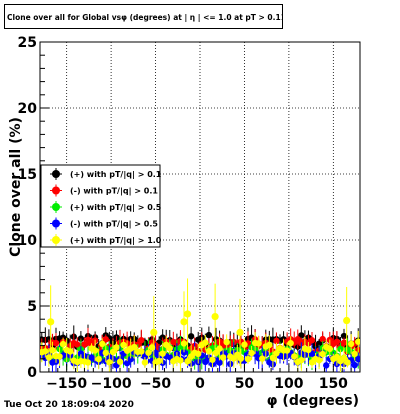 The width and height of the screenshot is (400, 414). What do you see at coordinates (69, 405) in the screenshot?
I see `timestamp: Tue Oct 20 18:09:04 2020` at bounding box center [69, 405].